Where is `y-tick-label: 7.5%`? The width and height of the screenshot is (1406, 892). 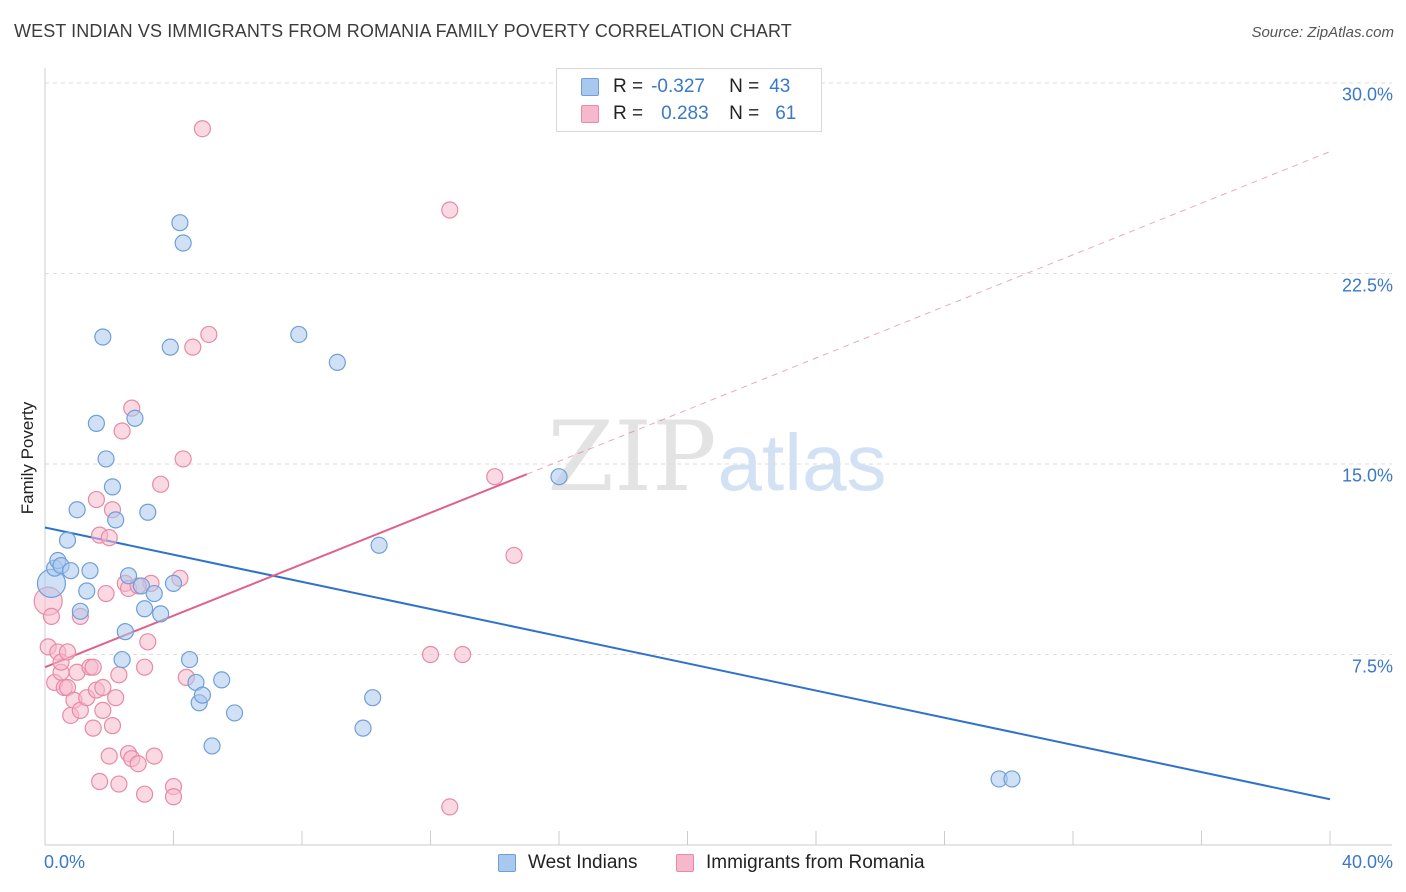 y-tick-label: 7.5% is located at coordinates (1372, 666).